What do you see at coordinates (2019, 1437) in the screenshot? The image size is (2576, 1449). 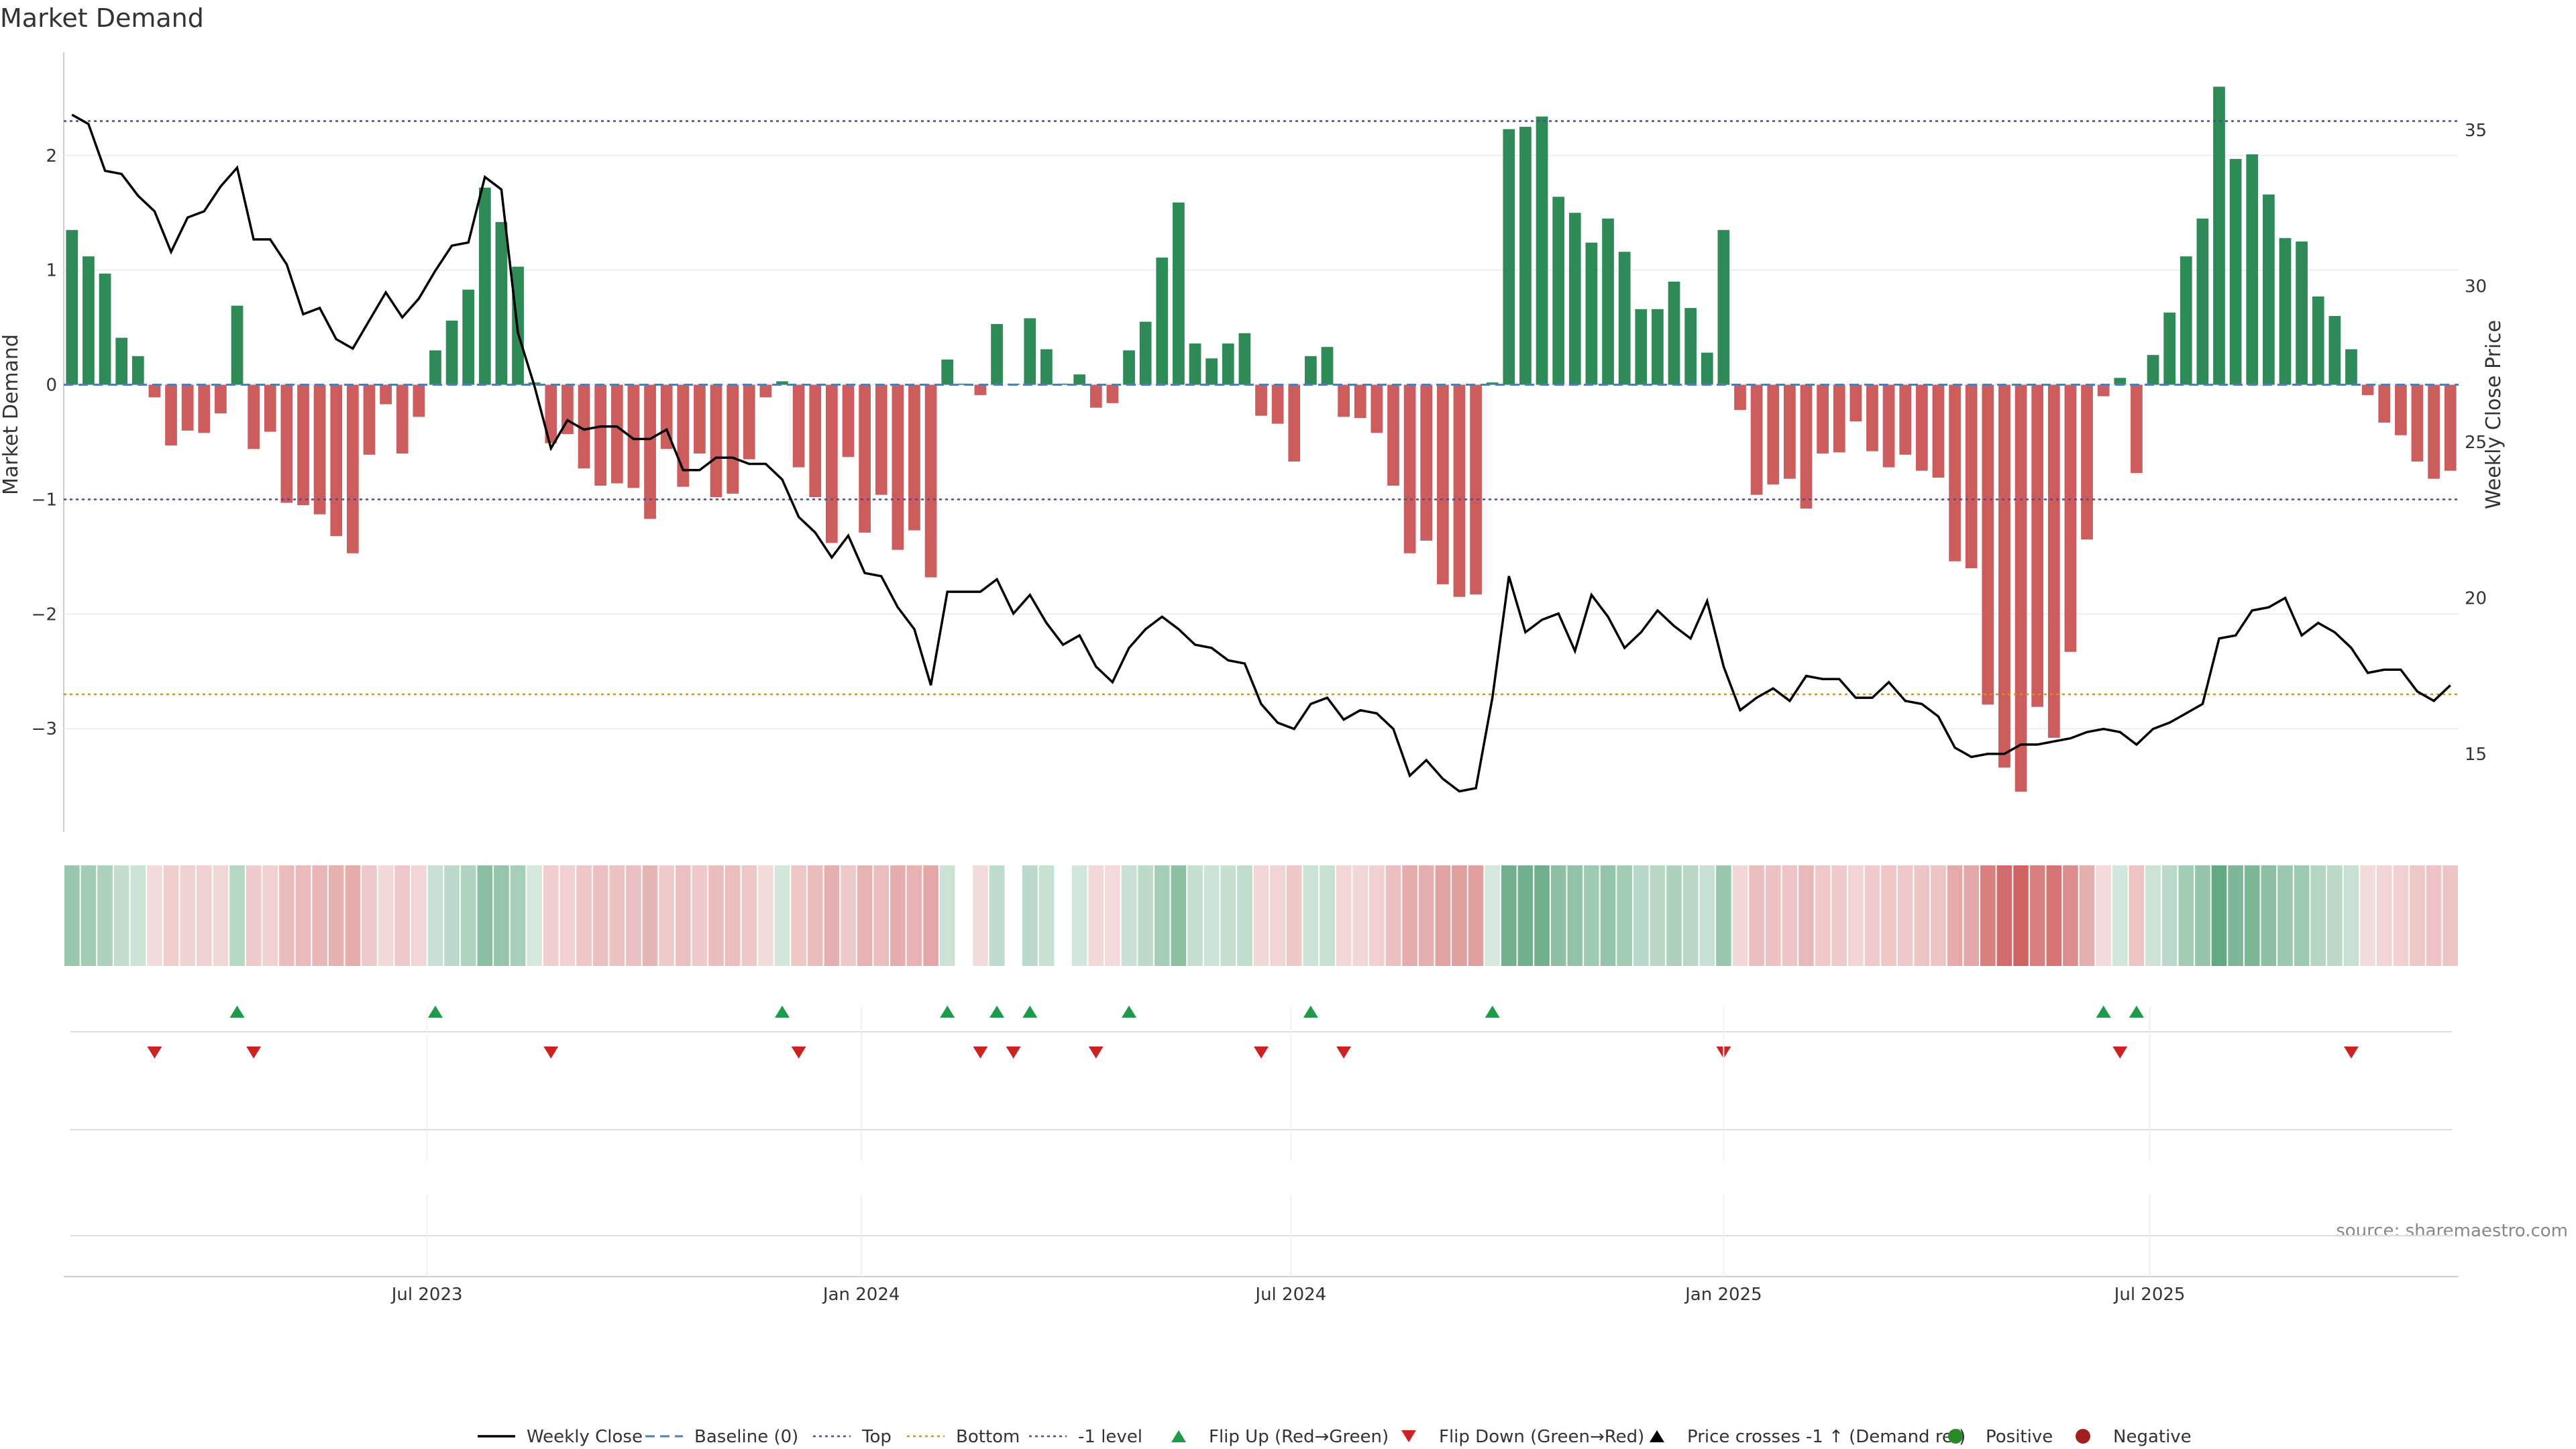 I see `legend-label: Positive` at bounding box center [2019, 1437].